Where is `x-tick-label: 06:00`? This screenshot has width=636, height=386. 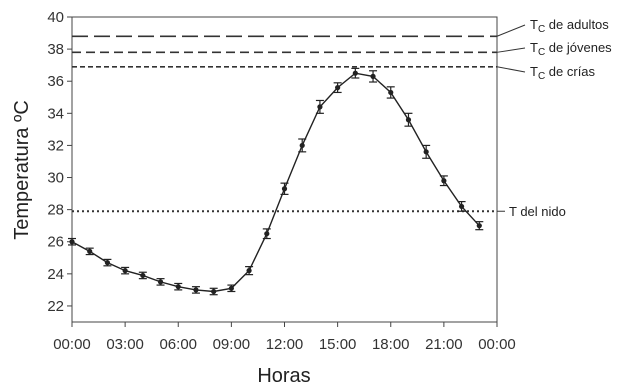
x-tick-label: 06:00 is located at coordinates (178, 344).